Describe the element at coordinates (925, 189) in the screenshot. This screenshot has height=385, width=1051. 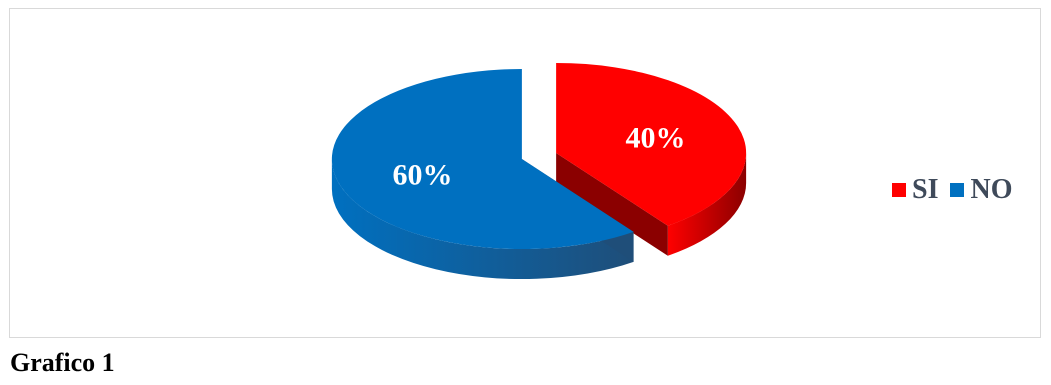
I see `legend-label-si: SI` at that location.